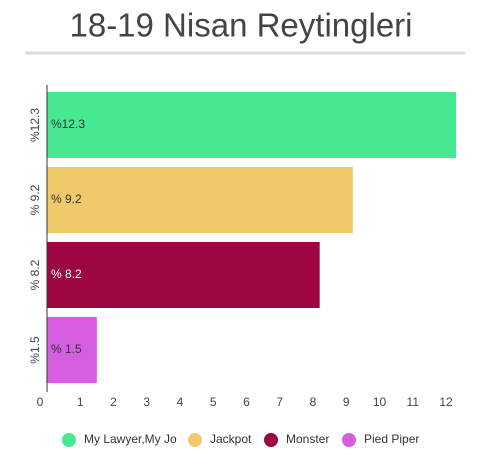  I want to click on chart-title: 18-19 Nisan Reytingleri, so click(240, 25).